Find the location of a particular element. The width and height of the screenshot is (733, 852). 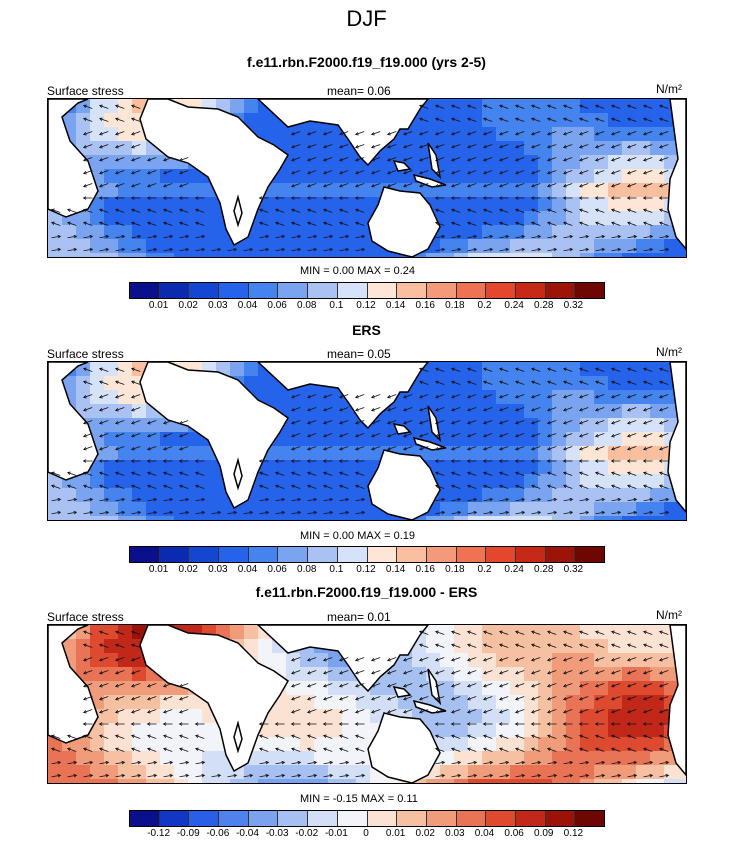

panel-3-variable-label: Surface stress is located at coordinates (85, 617).